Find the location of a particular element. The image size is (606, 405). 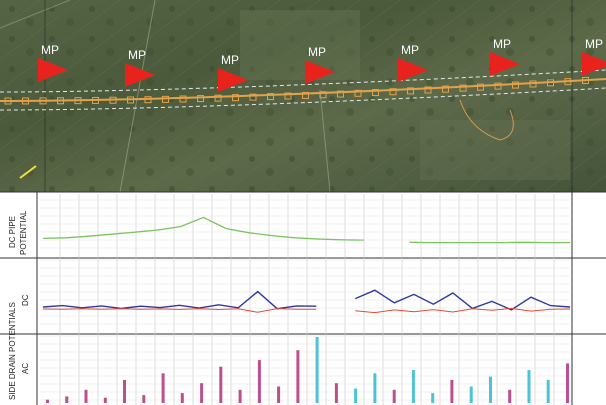

route-boundary-upper is located at coordinates (303, 81).